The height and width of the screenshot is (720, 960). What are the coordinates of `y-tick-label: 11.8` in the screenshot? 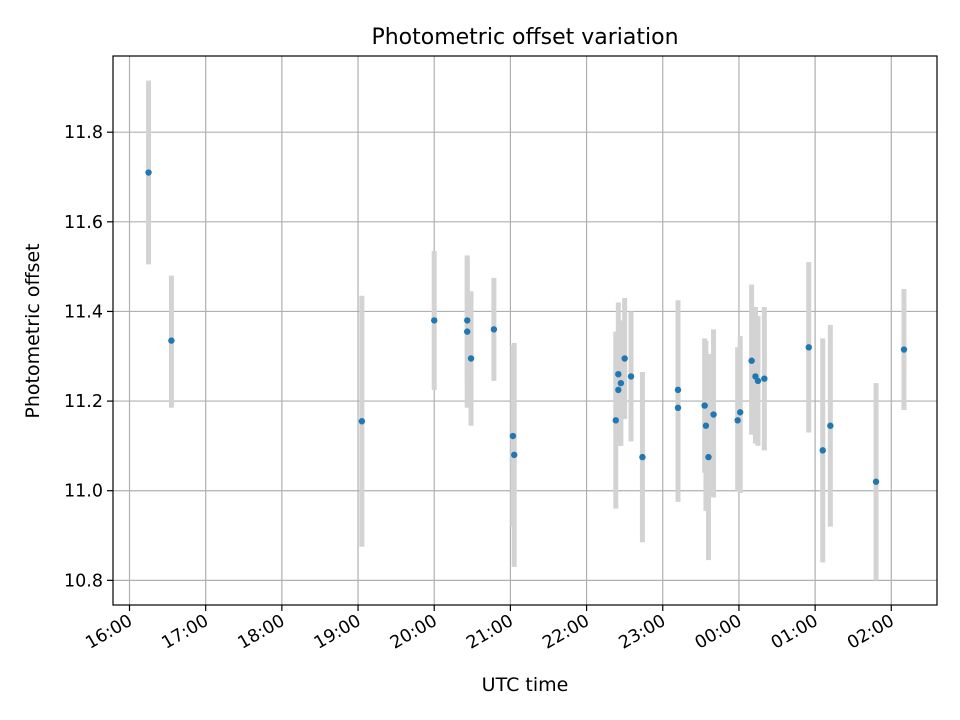 It's located at (83, 133).